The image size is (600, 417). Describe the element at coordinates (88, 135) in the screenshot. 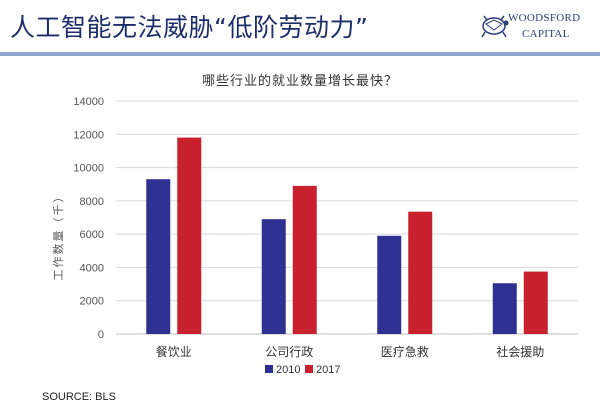

I see `y-tick-label: 12000` at that location.